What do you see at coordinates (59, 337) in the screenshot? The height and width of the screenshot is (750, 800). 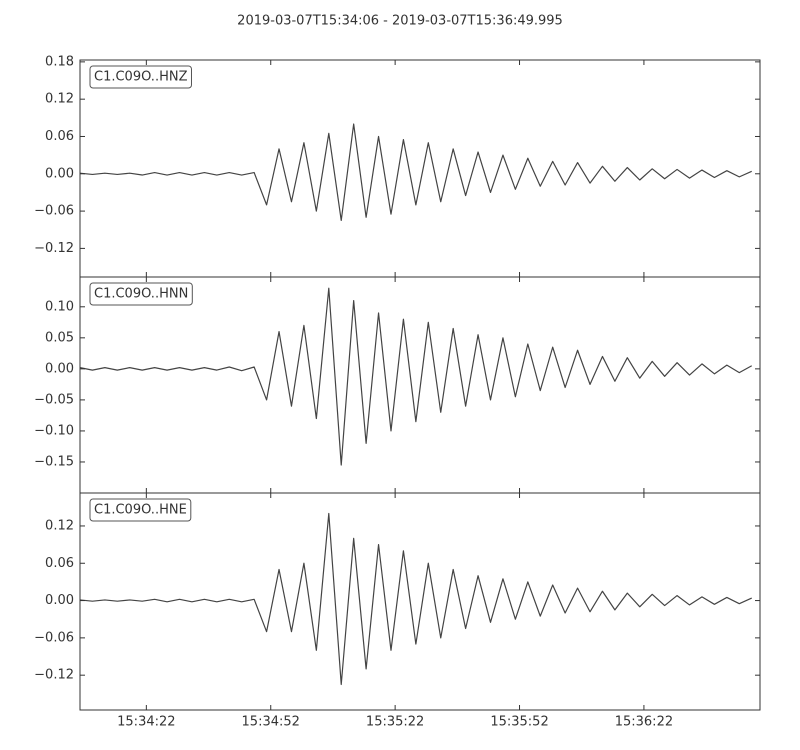 I see `y-tick-label: 0.05` at bounding box center [59, 337].